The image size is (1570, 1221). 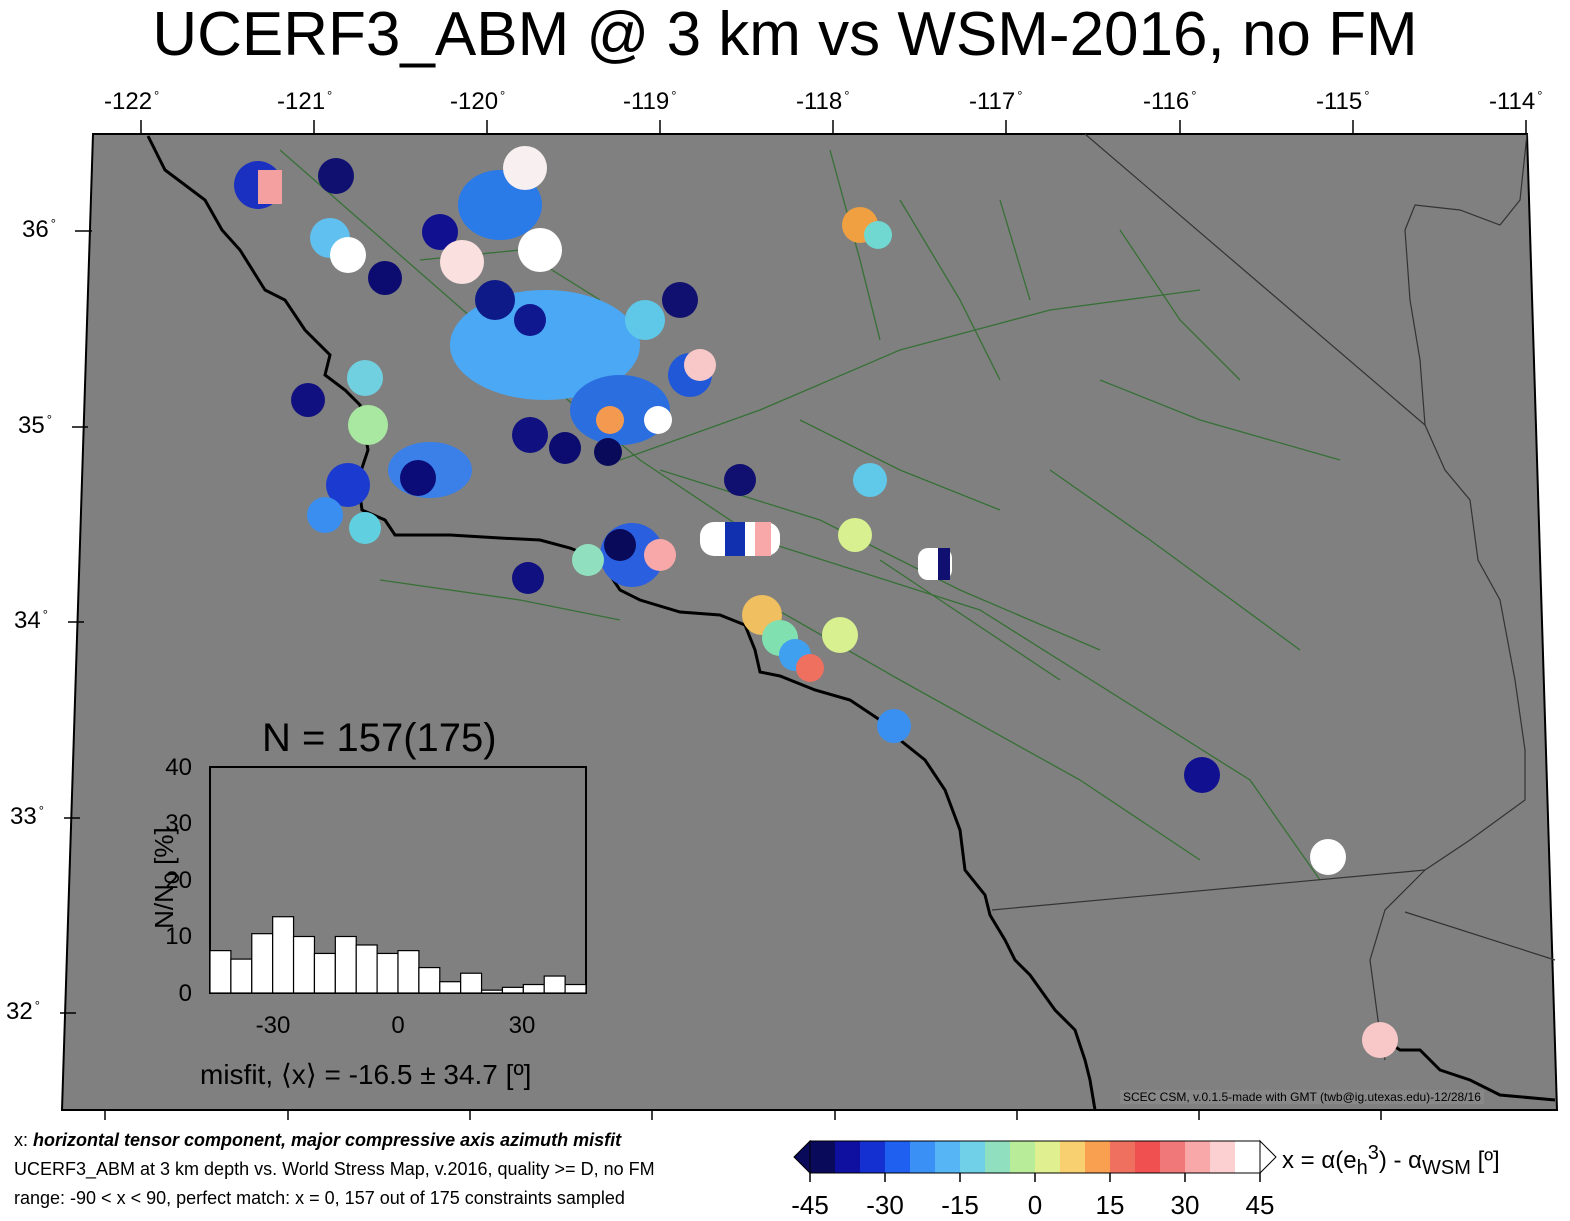 What do you see at coordinates (379, 738) in the screenshot?
I see `histogram-title: N = 157(175)` at bounding box center [379, 738].